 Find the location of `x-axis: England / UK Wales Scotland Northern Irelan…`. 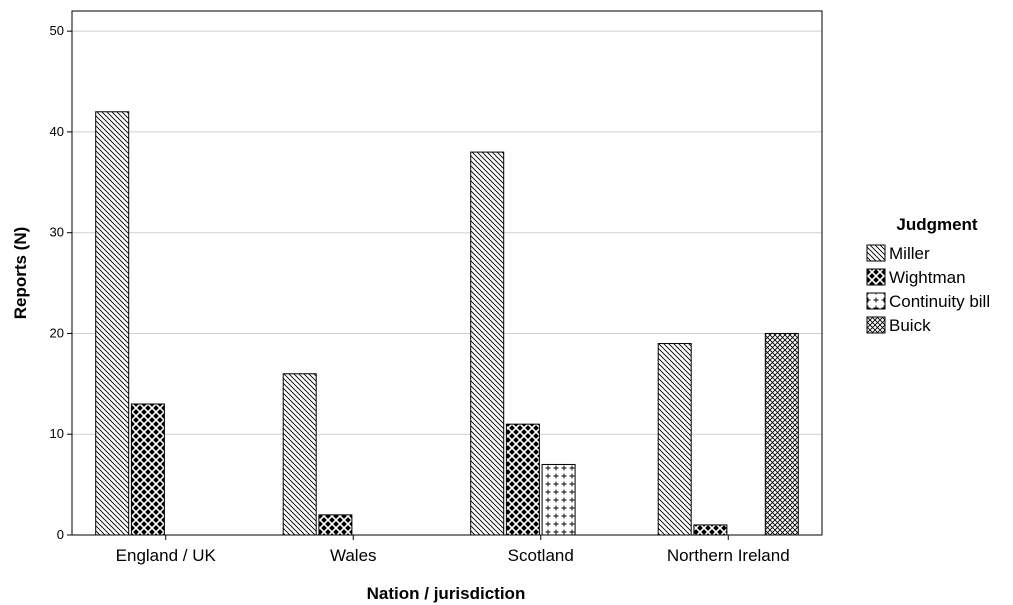

x-axis: England / UK Wales Scotland Northern Irelan… is located at coordinates (453, 550).